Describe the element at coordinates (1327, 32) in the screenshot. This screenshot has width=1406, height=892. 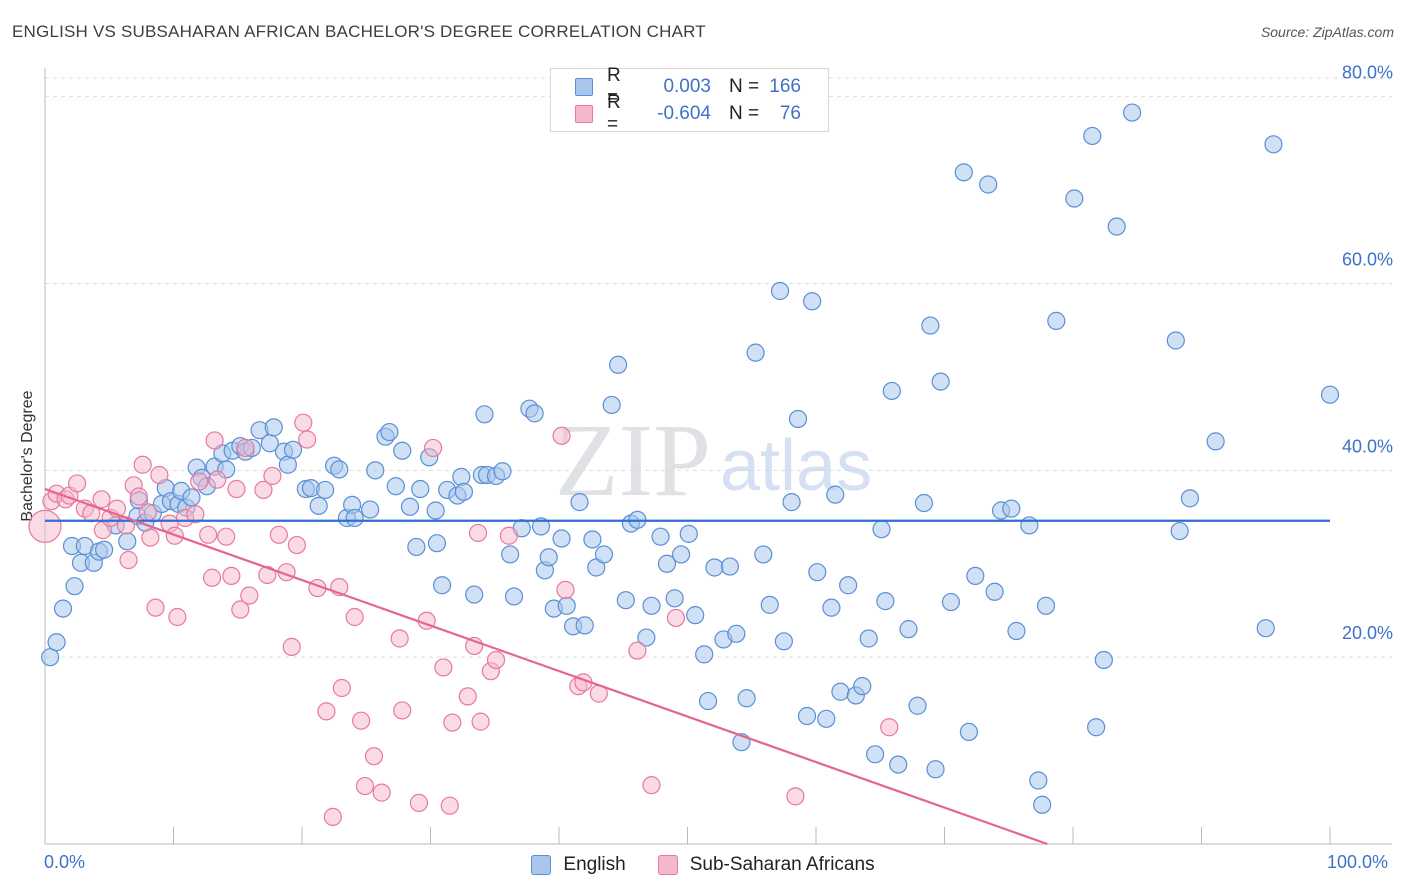
I see `source-label: Source: ZipAtlas.com` at that location.